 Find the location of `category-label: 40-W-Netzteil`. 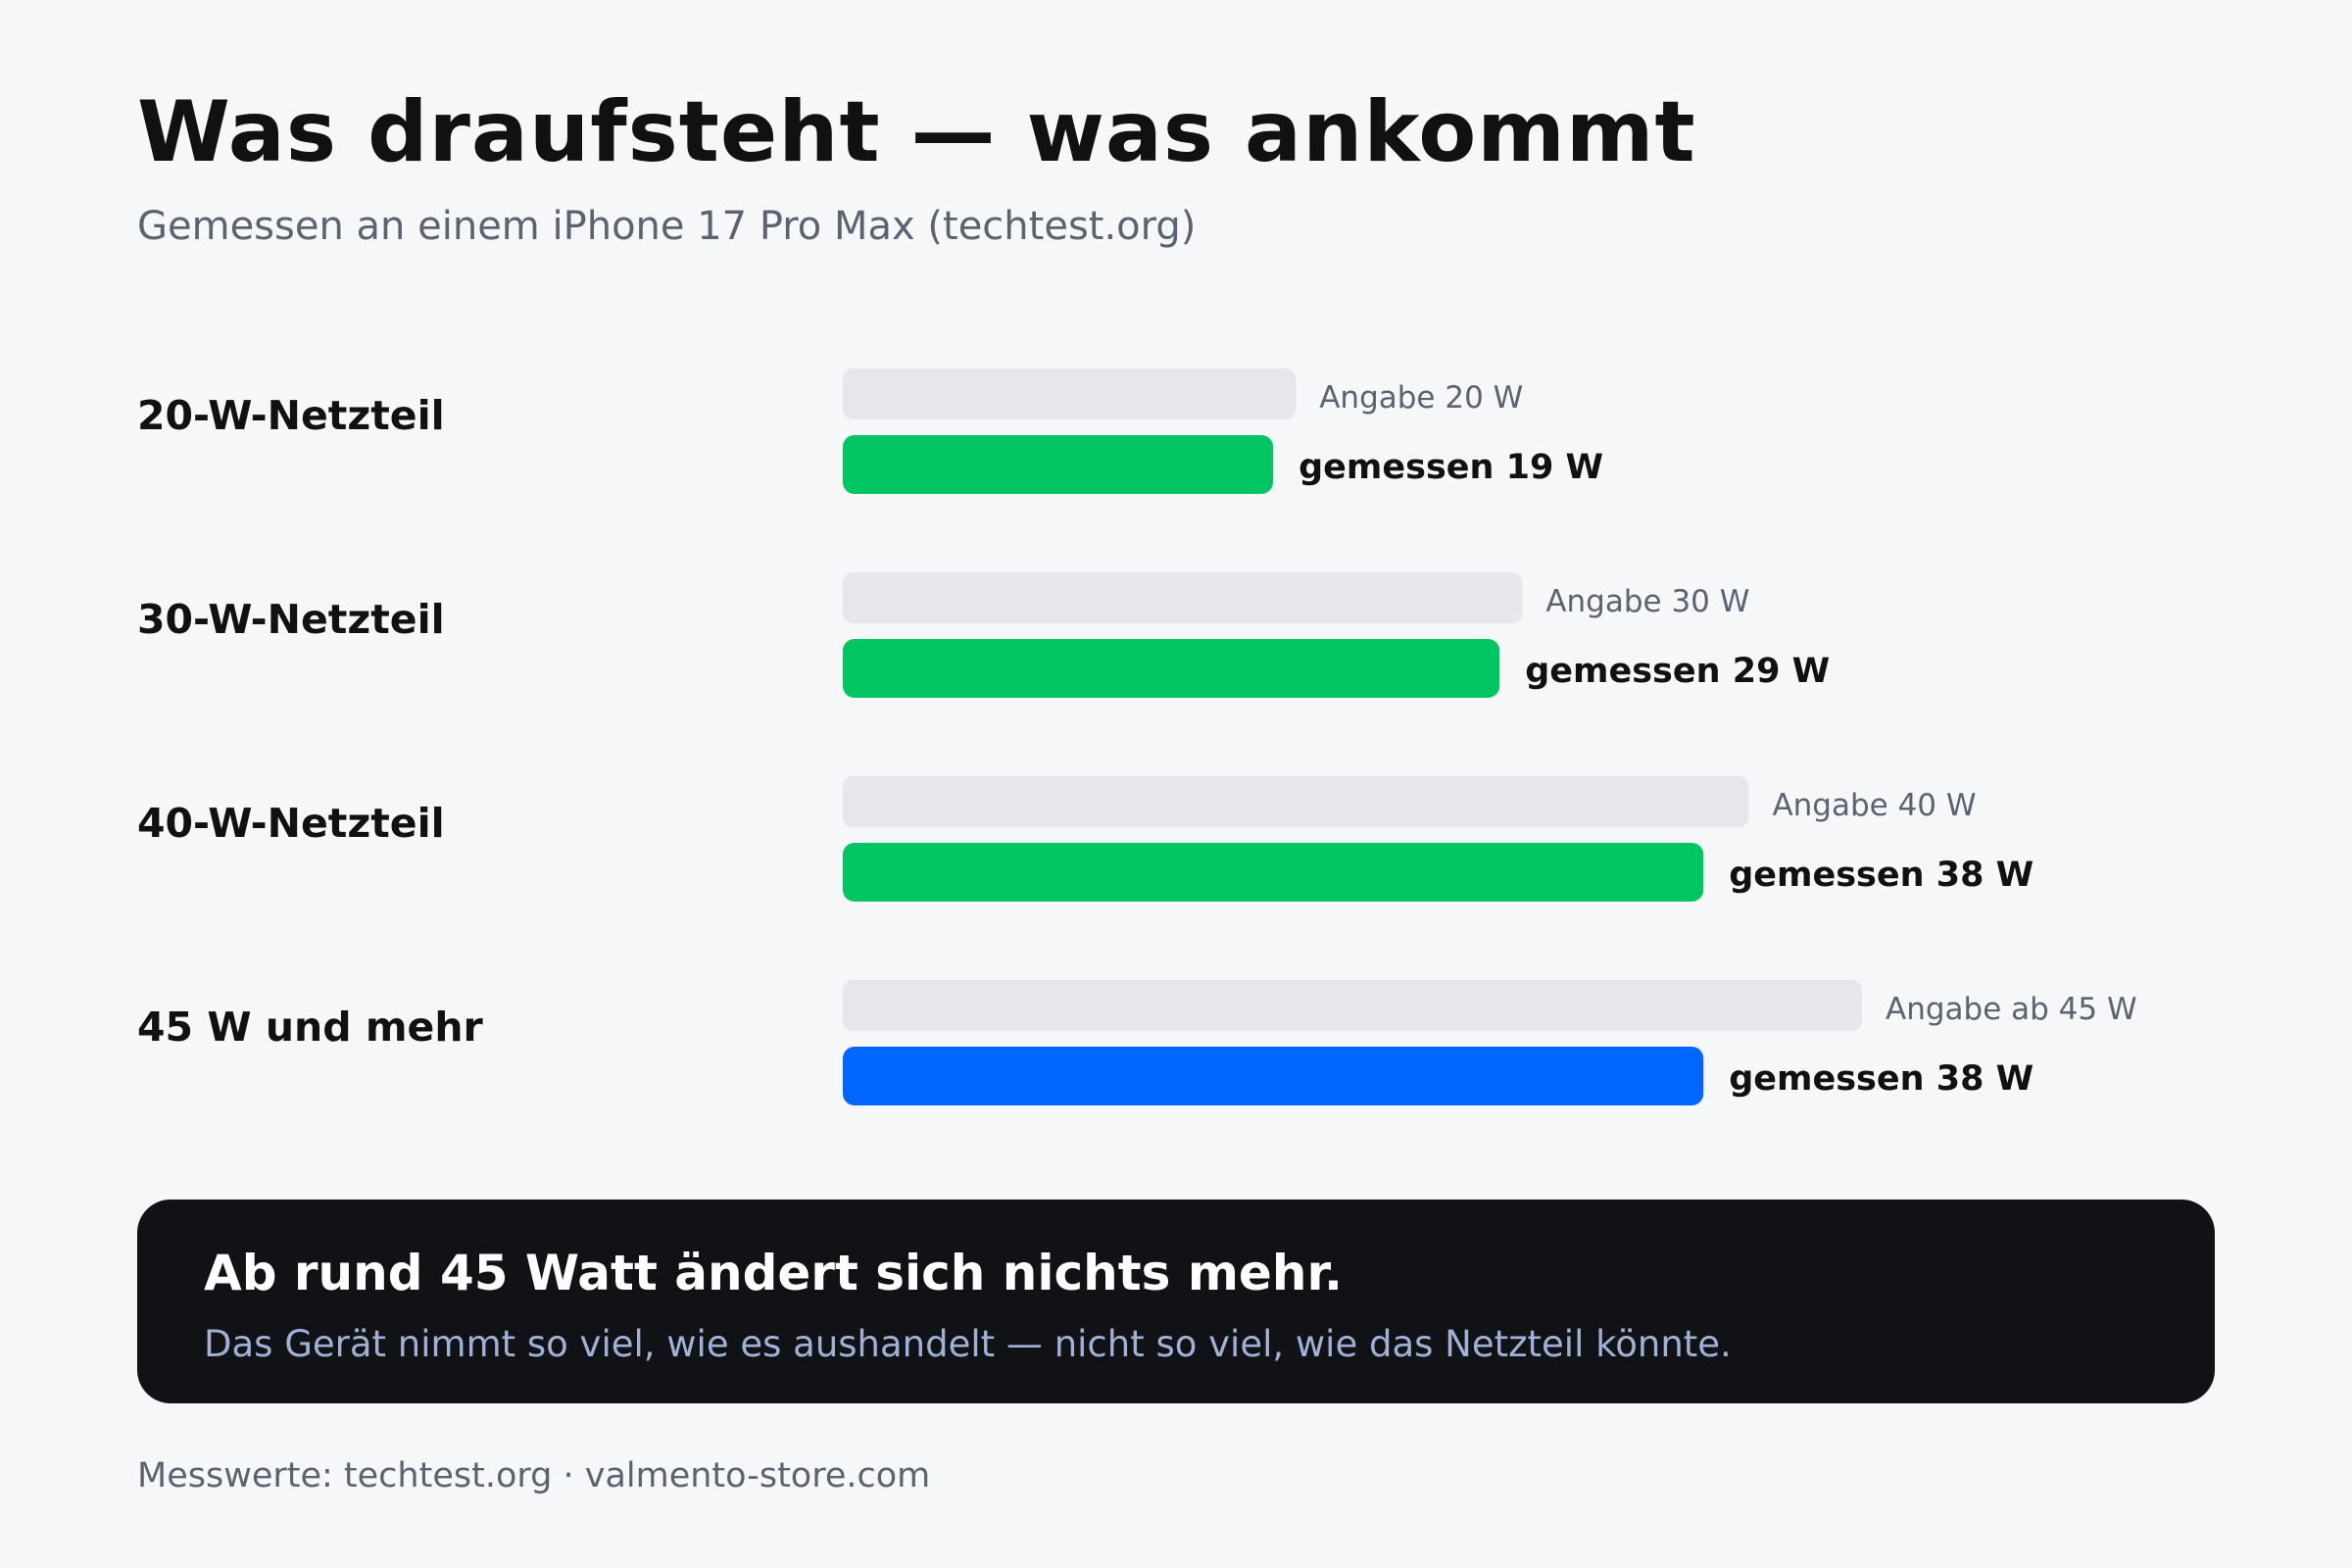

category-label: 40-W-Netzteil is located at coordinates (291, 823).